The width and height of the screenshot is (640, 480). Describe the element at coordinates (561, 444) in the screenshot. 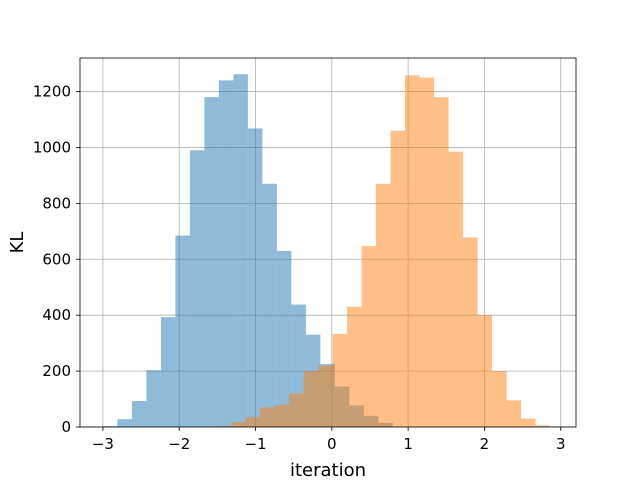

I see `x-tick-label: 3` at that location.